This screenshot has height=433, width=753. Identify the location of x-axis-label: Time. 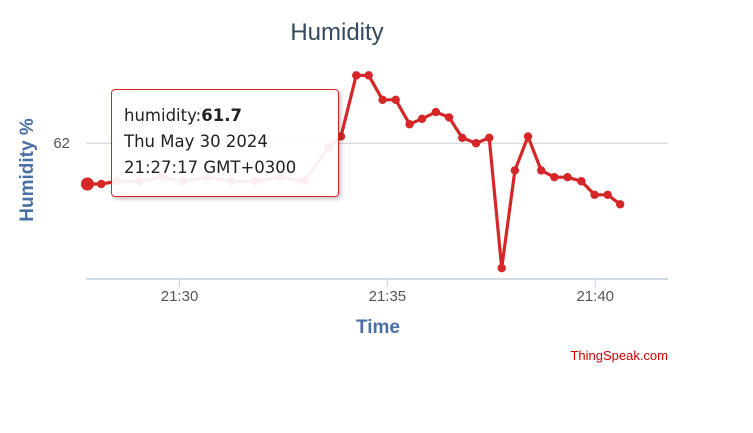
(378, 327).